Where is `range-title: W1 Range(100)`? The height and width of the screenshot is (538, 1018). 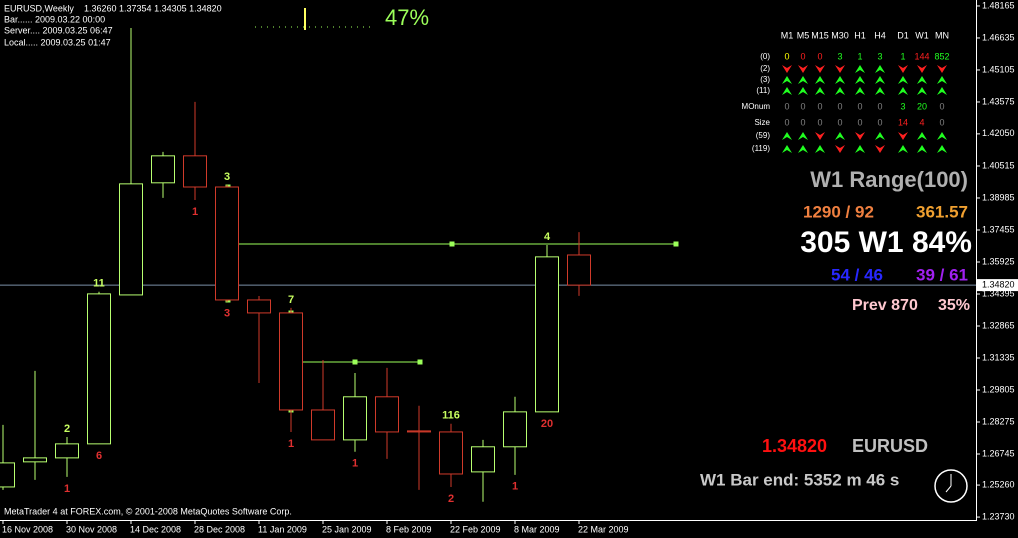
range-title: W1 Range(100) is located at coordinates (889, 179).